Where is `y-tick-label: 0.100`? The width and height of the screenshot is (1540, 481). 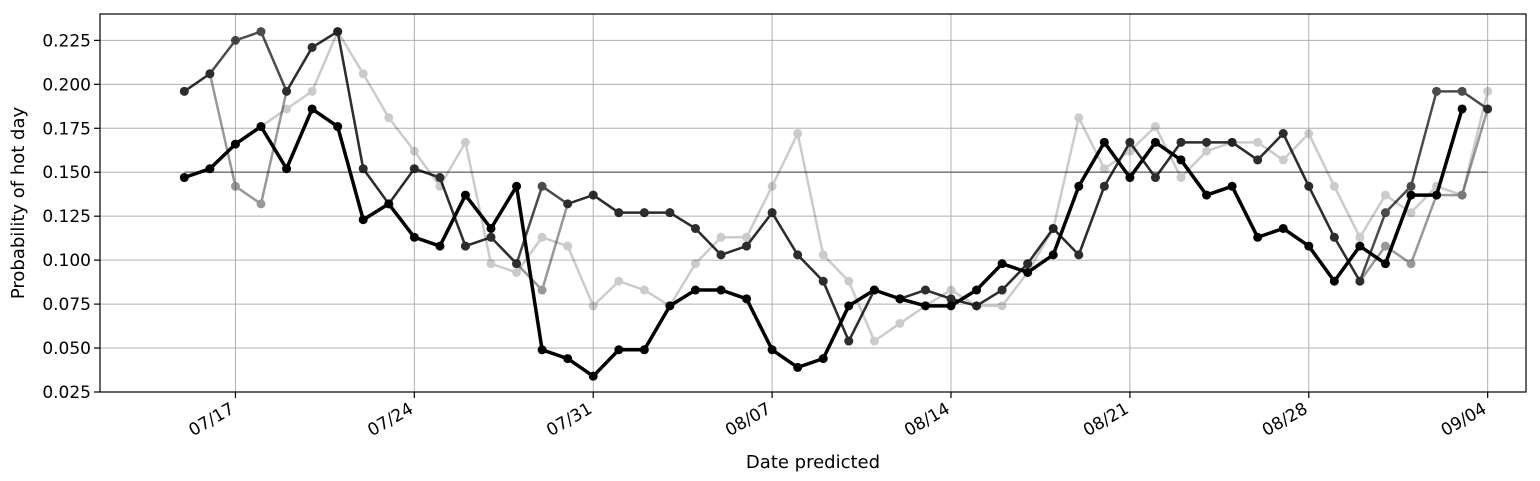 y-tick-label: 0.100 is located at coordinates (66, 261).